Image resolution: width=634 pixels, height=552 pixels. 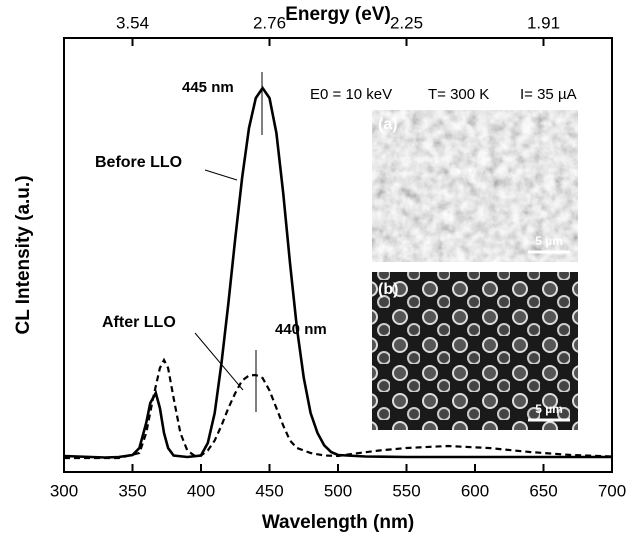 I want to click on x-tick-label: 650, so click(x=543, y=490).